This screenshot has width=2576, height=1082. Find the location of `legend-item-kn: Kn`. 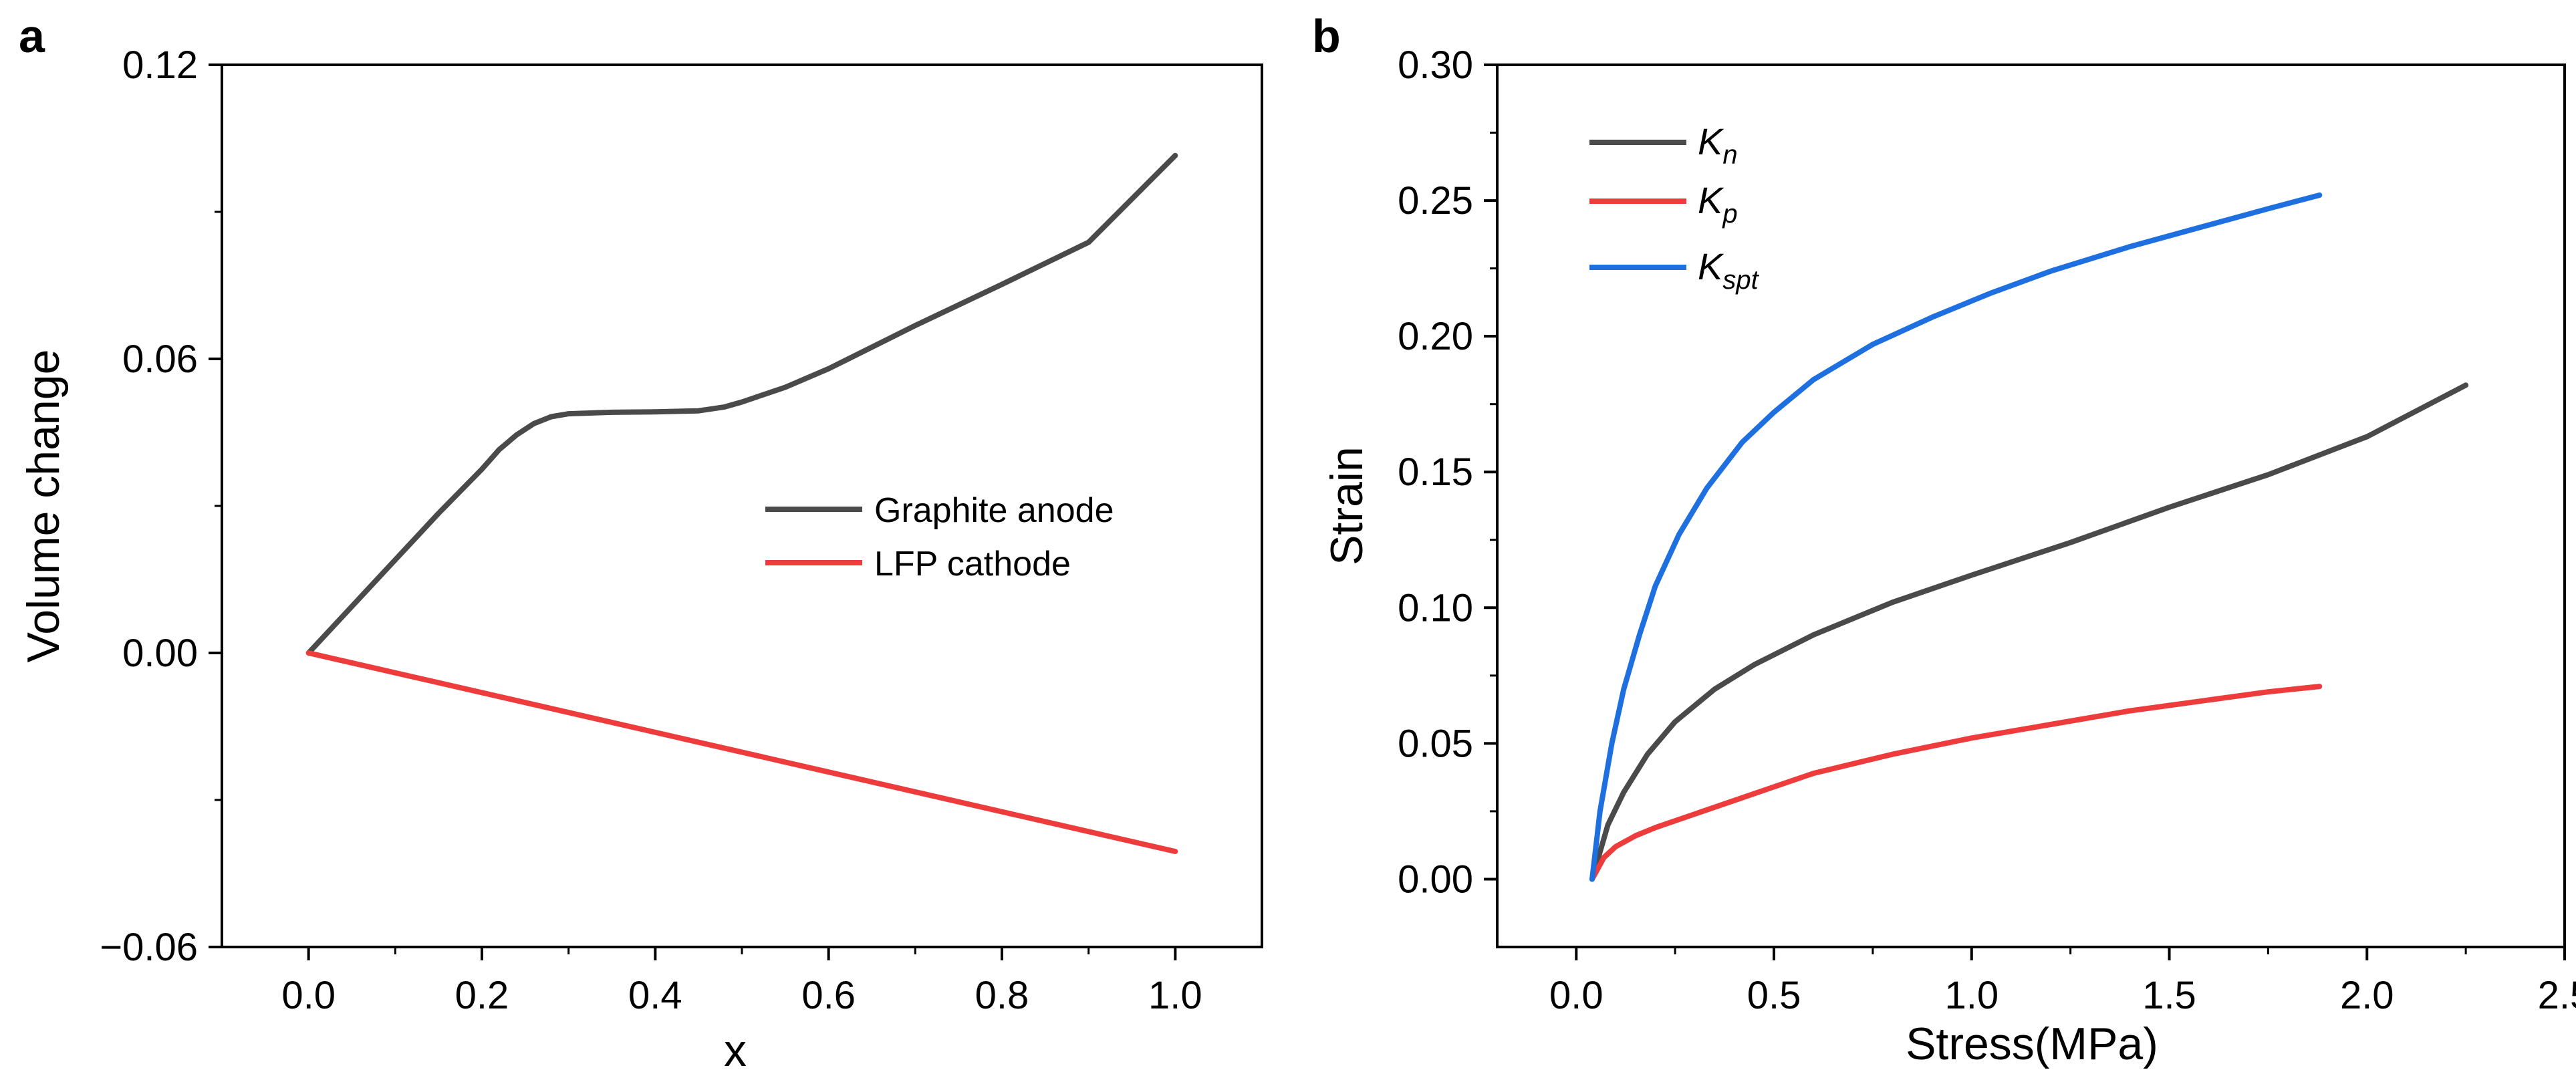

legend-item-kn: Kn is located at coordinates (1663, 145).